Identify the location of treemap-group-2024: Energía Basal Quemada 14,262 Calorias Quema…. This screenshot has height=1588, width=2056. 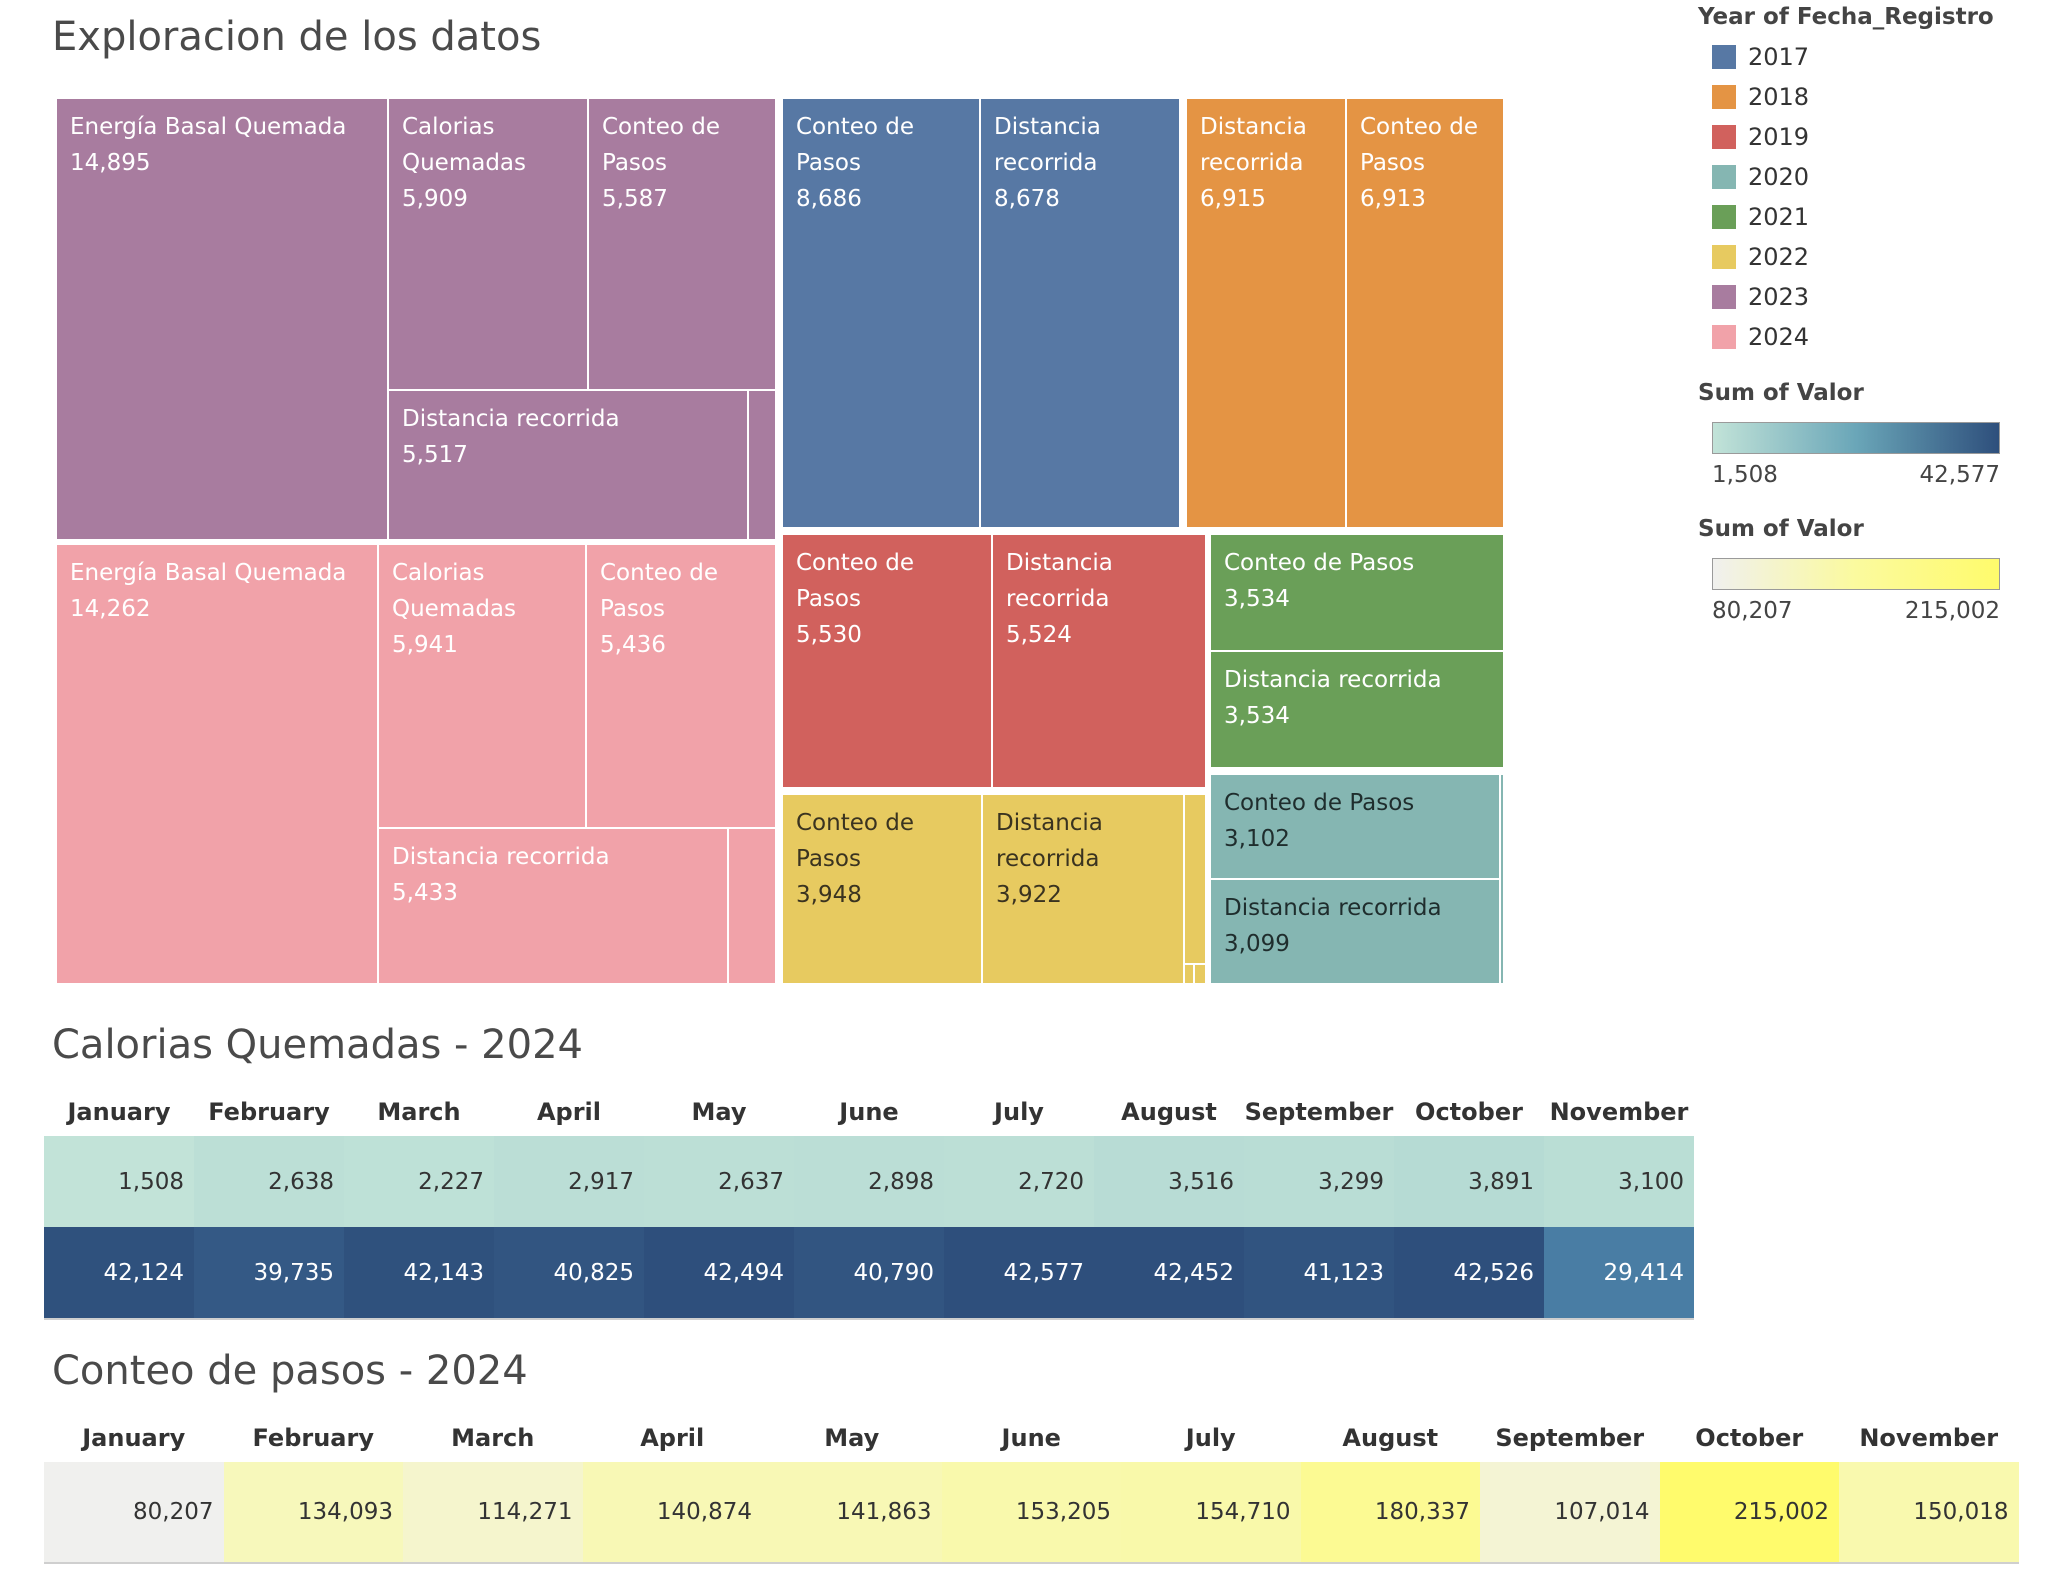
(416, 764).